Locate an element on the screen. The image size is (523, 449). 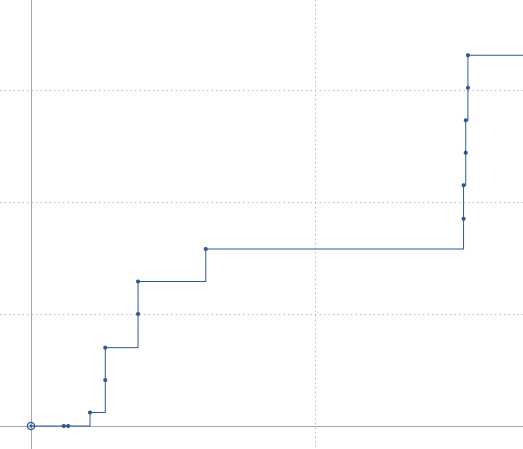
origin-marker is located at coordinates (31, 426).